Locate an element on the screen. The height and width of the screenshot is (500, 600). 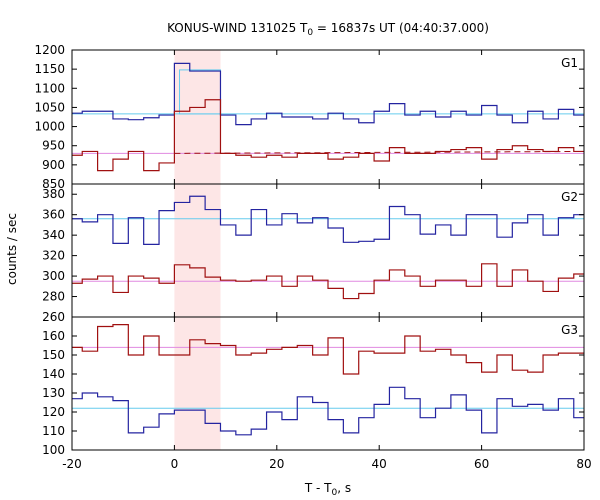
y-tick-label: 950 is located at coordinates (53, 146).